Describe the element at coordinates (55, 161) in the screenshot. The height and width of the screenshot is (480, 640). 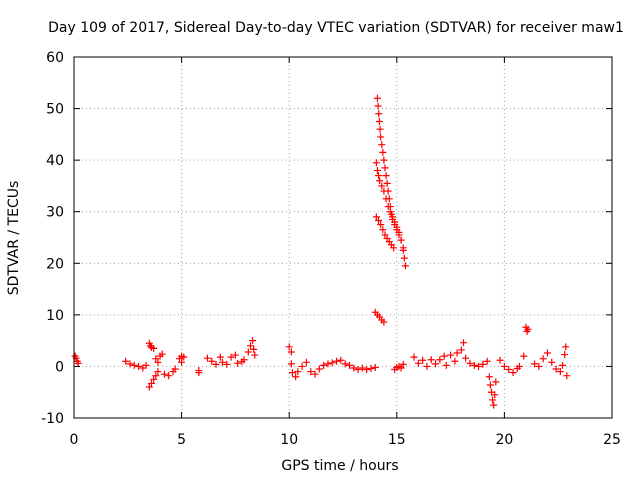
I see `y-tick-label: 40` at that location.